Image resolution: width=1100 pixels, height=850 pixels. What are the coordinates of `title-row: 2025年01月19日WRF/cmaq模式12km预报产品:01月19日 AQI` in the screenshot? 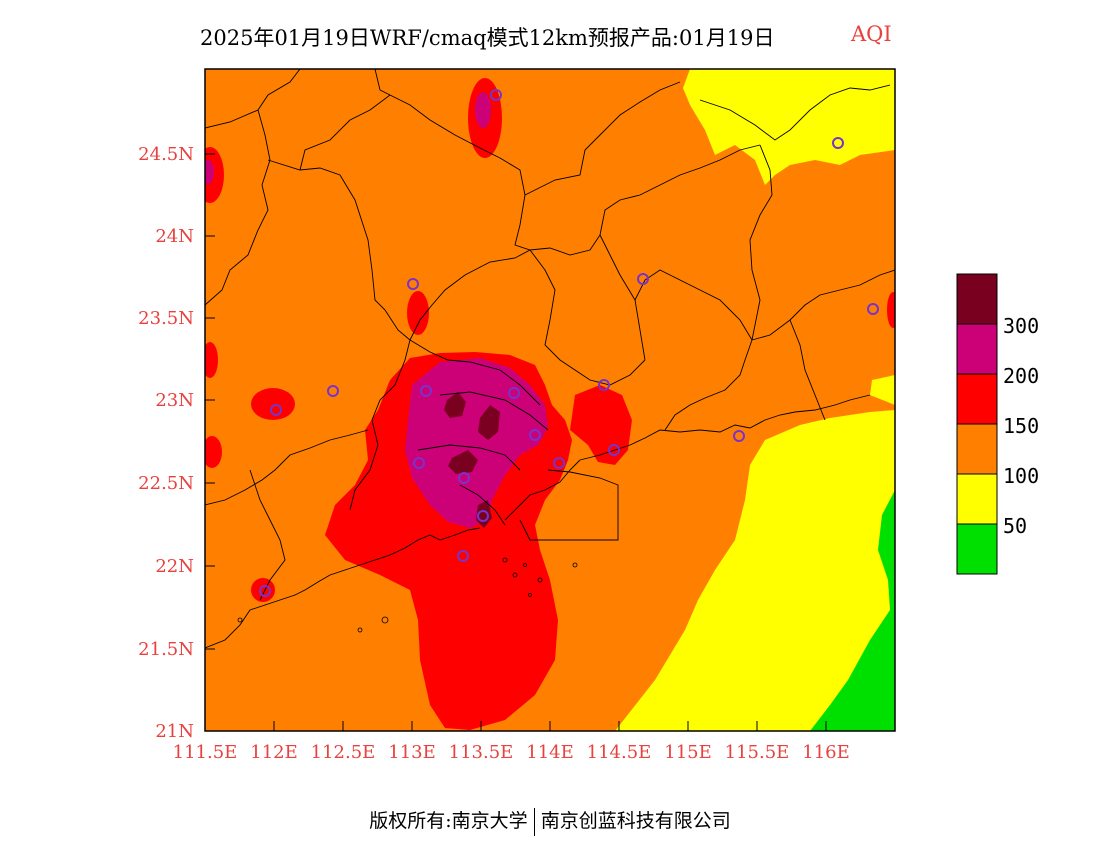 It's located at (550, 35).